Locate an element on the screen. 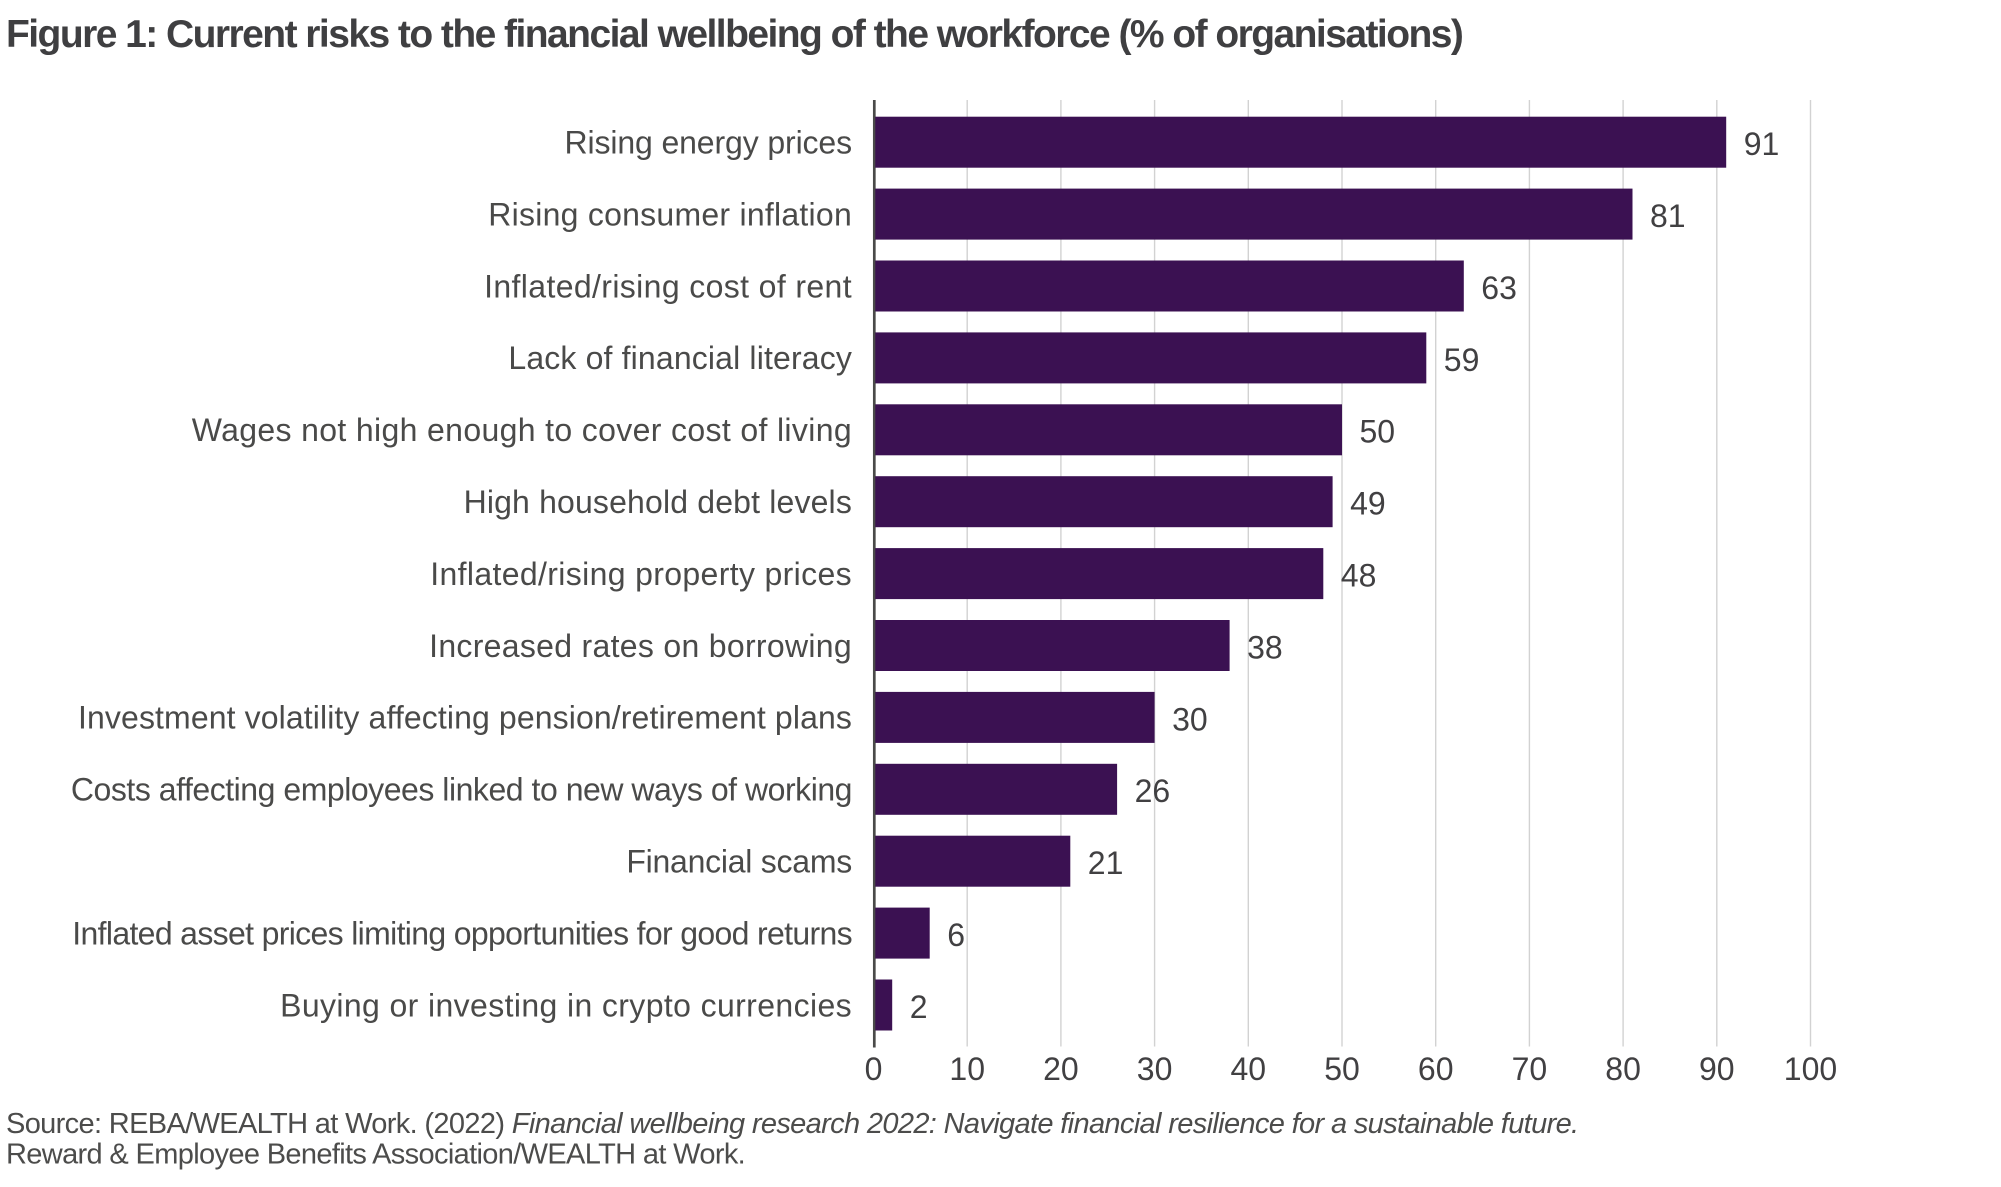  svg-text: 70 is located at coordinates (1530, 1069).